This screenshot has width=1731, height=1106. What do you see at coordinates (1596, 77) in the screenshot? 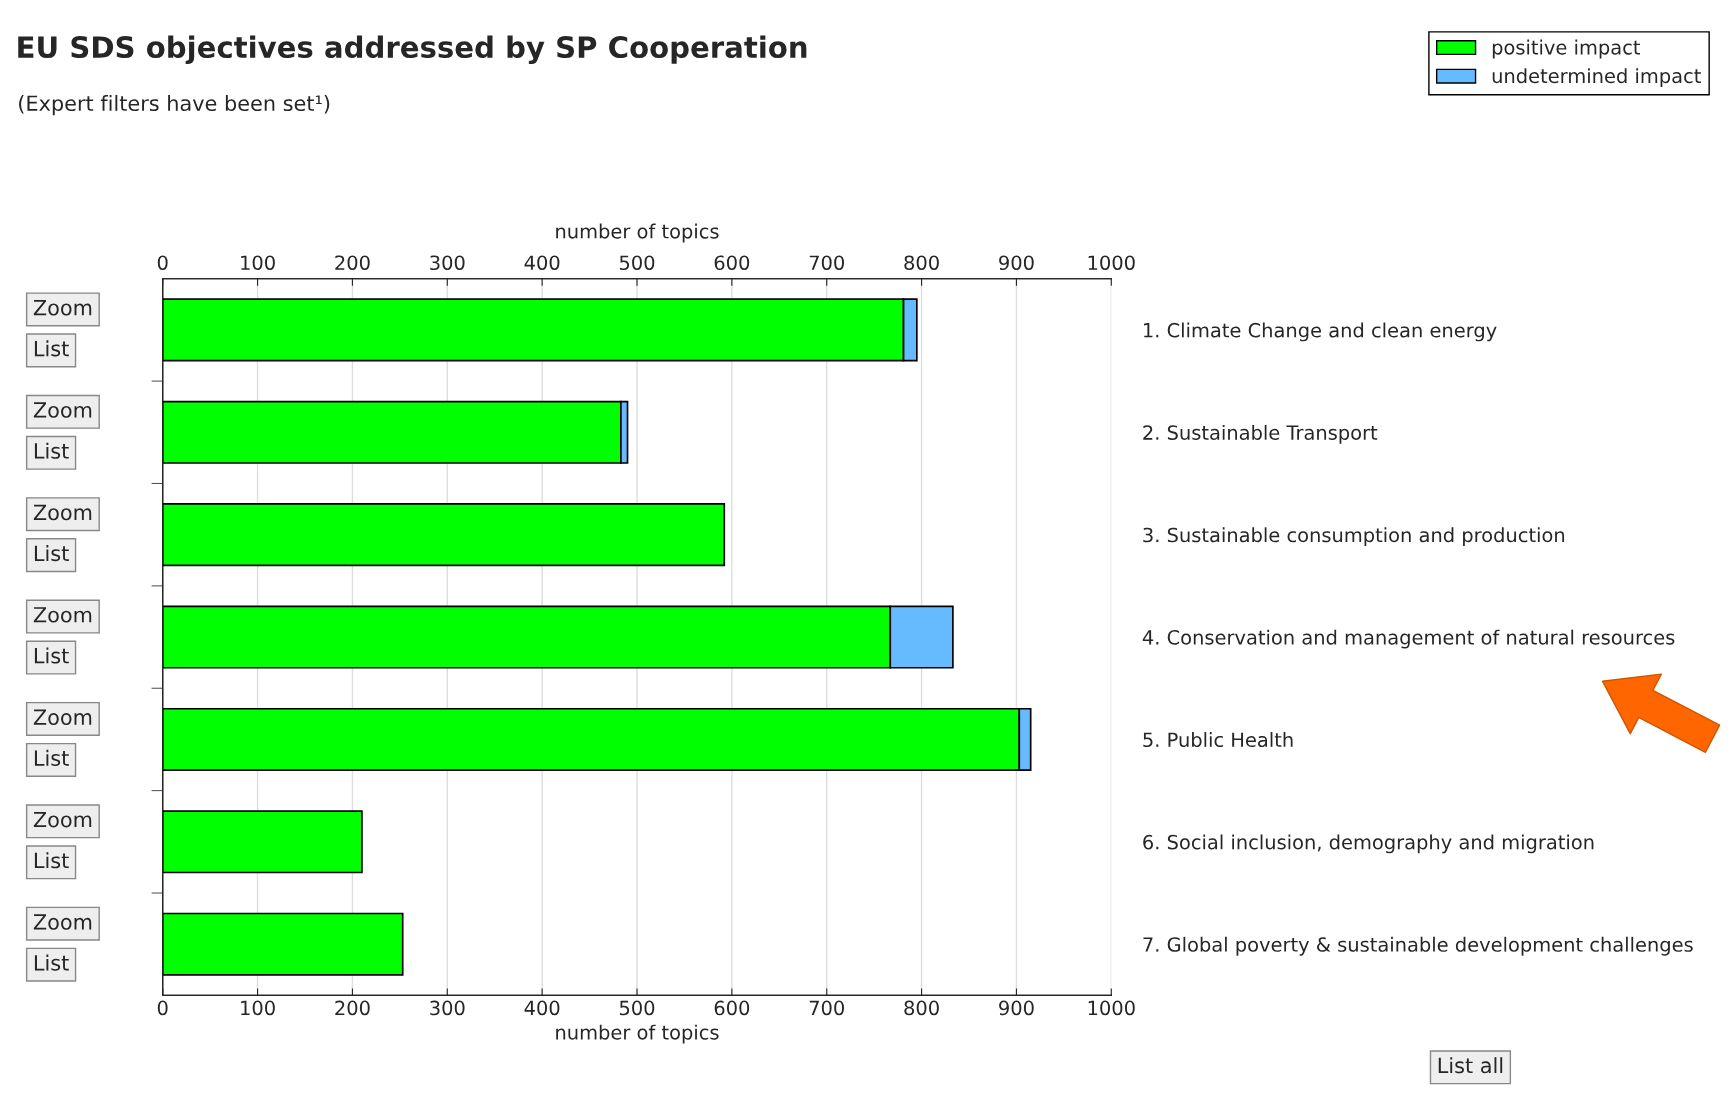
I see `legend-label: undetermined impact` at bounding box center [1596, 77].